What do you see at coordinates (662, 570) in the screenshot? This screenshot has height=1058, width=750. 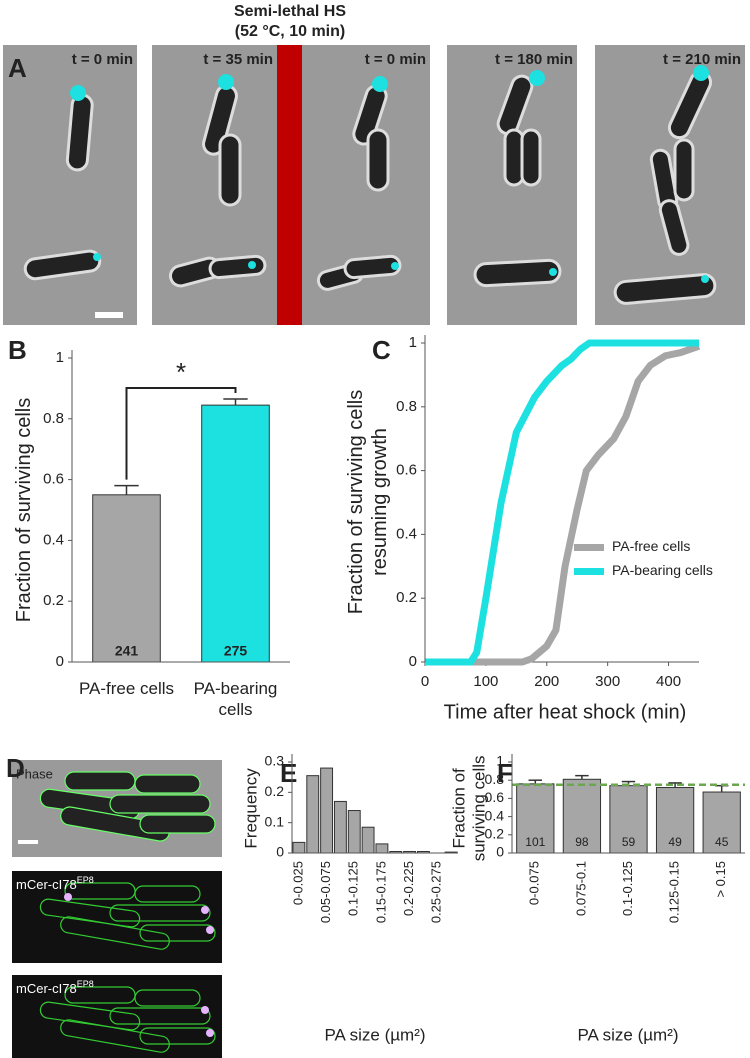 I see `legend-label: PA-bearing cells` at bounding box center [662, 570].